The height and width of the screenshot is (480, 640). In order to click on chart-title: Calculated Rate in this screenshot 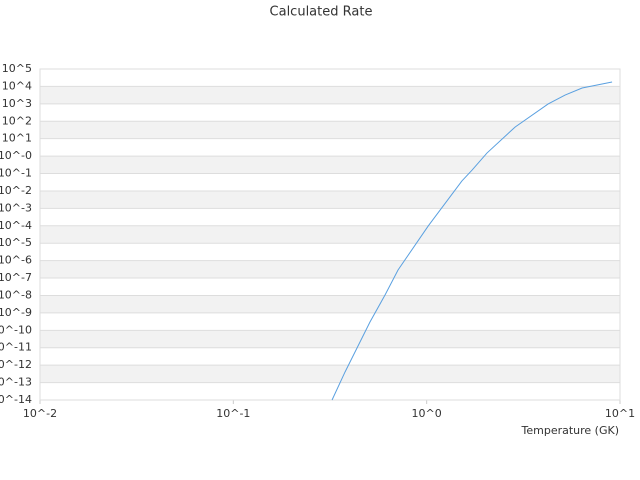, I will do `click(321, 12)`.